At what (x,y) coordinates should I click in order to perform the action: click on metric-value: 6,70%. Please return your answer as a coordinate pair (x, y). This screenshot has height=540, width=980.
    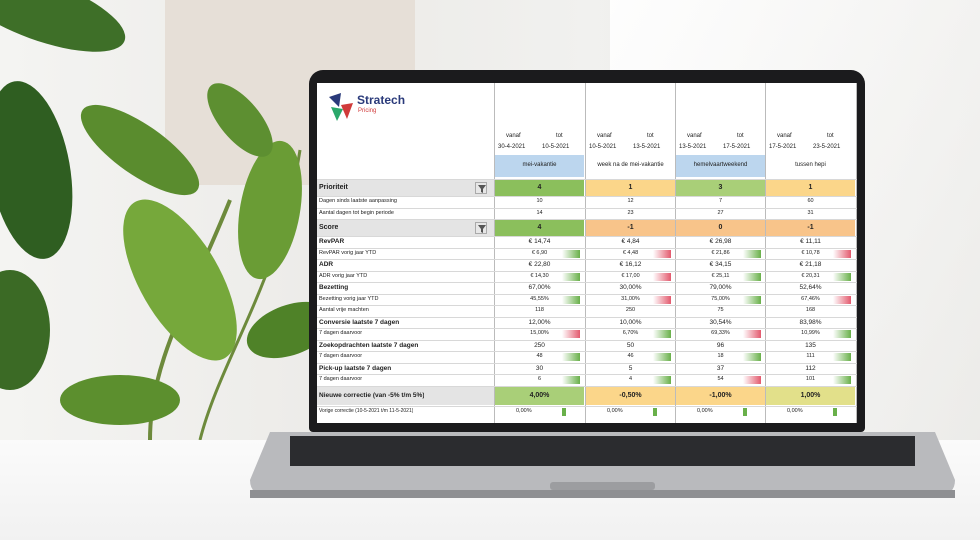
    Looking at the image, I should click on (630, 333).